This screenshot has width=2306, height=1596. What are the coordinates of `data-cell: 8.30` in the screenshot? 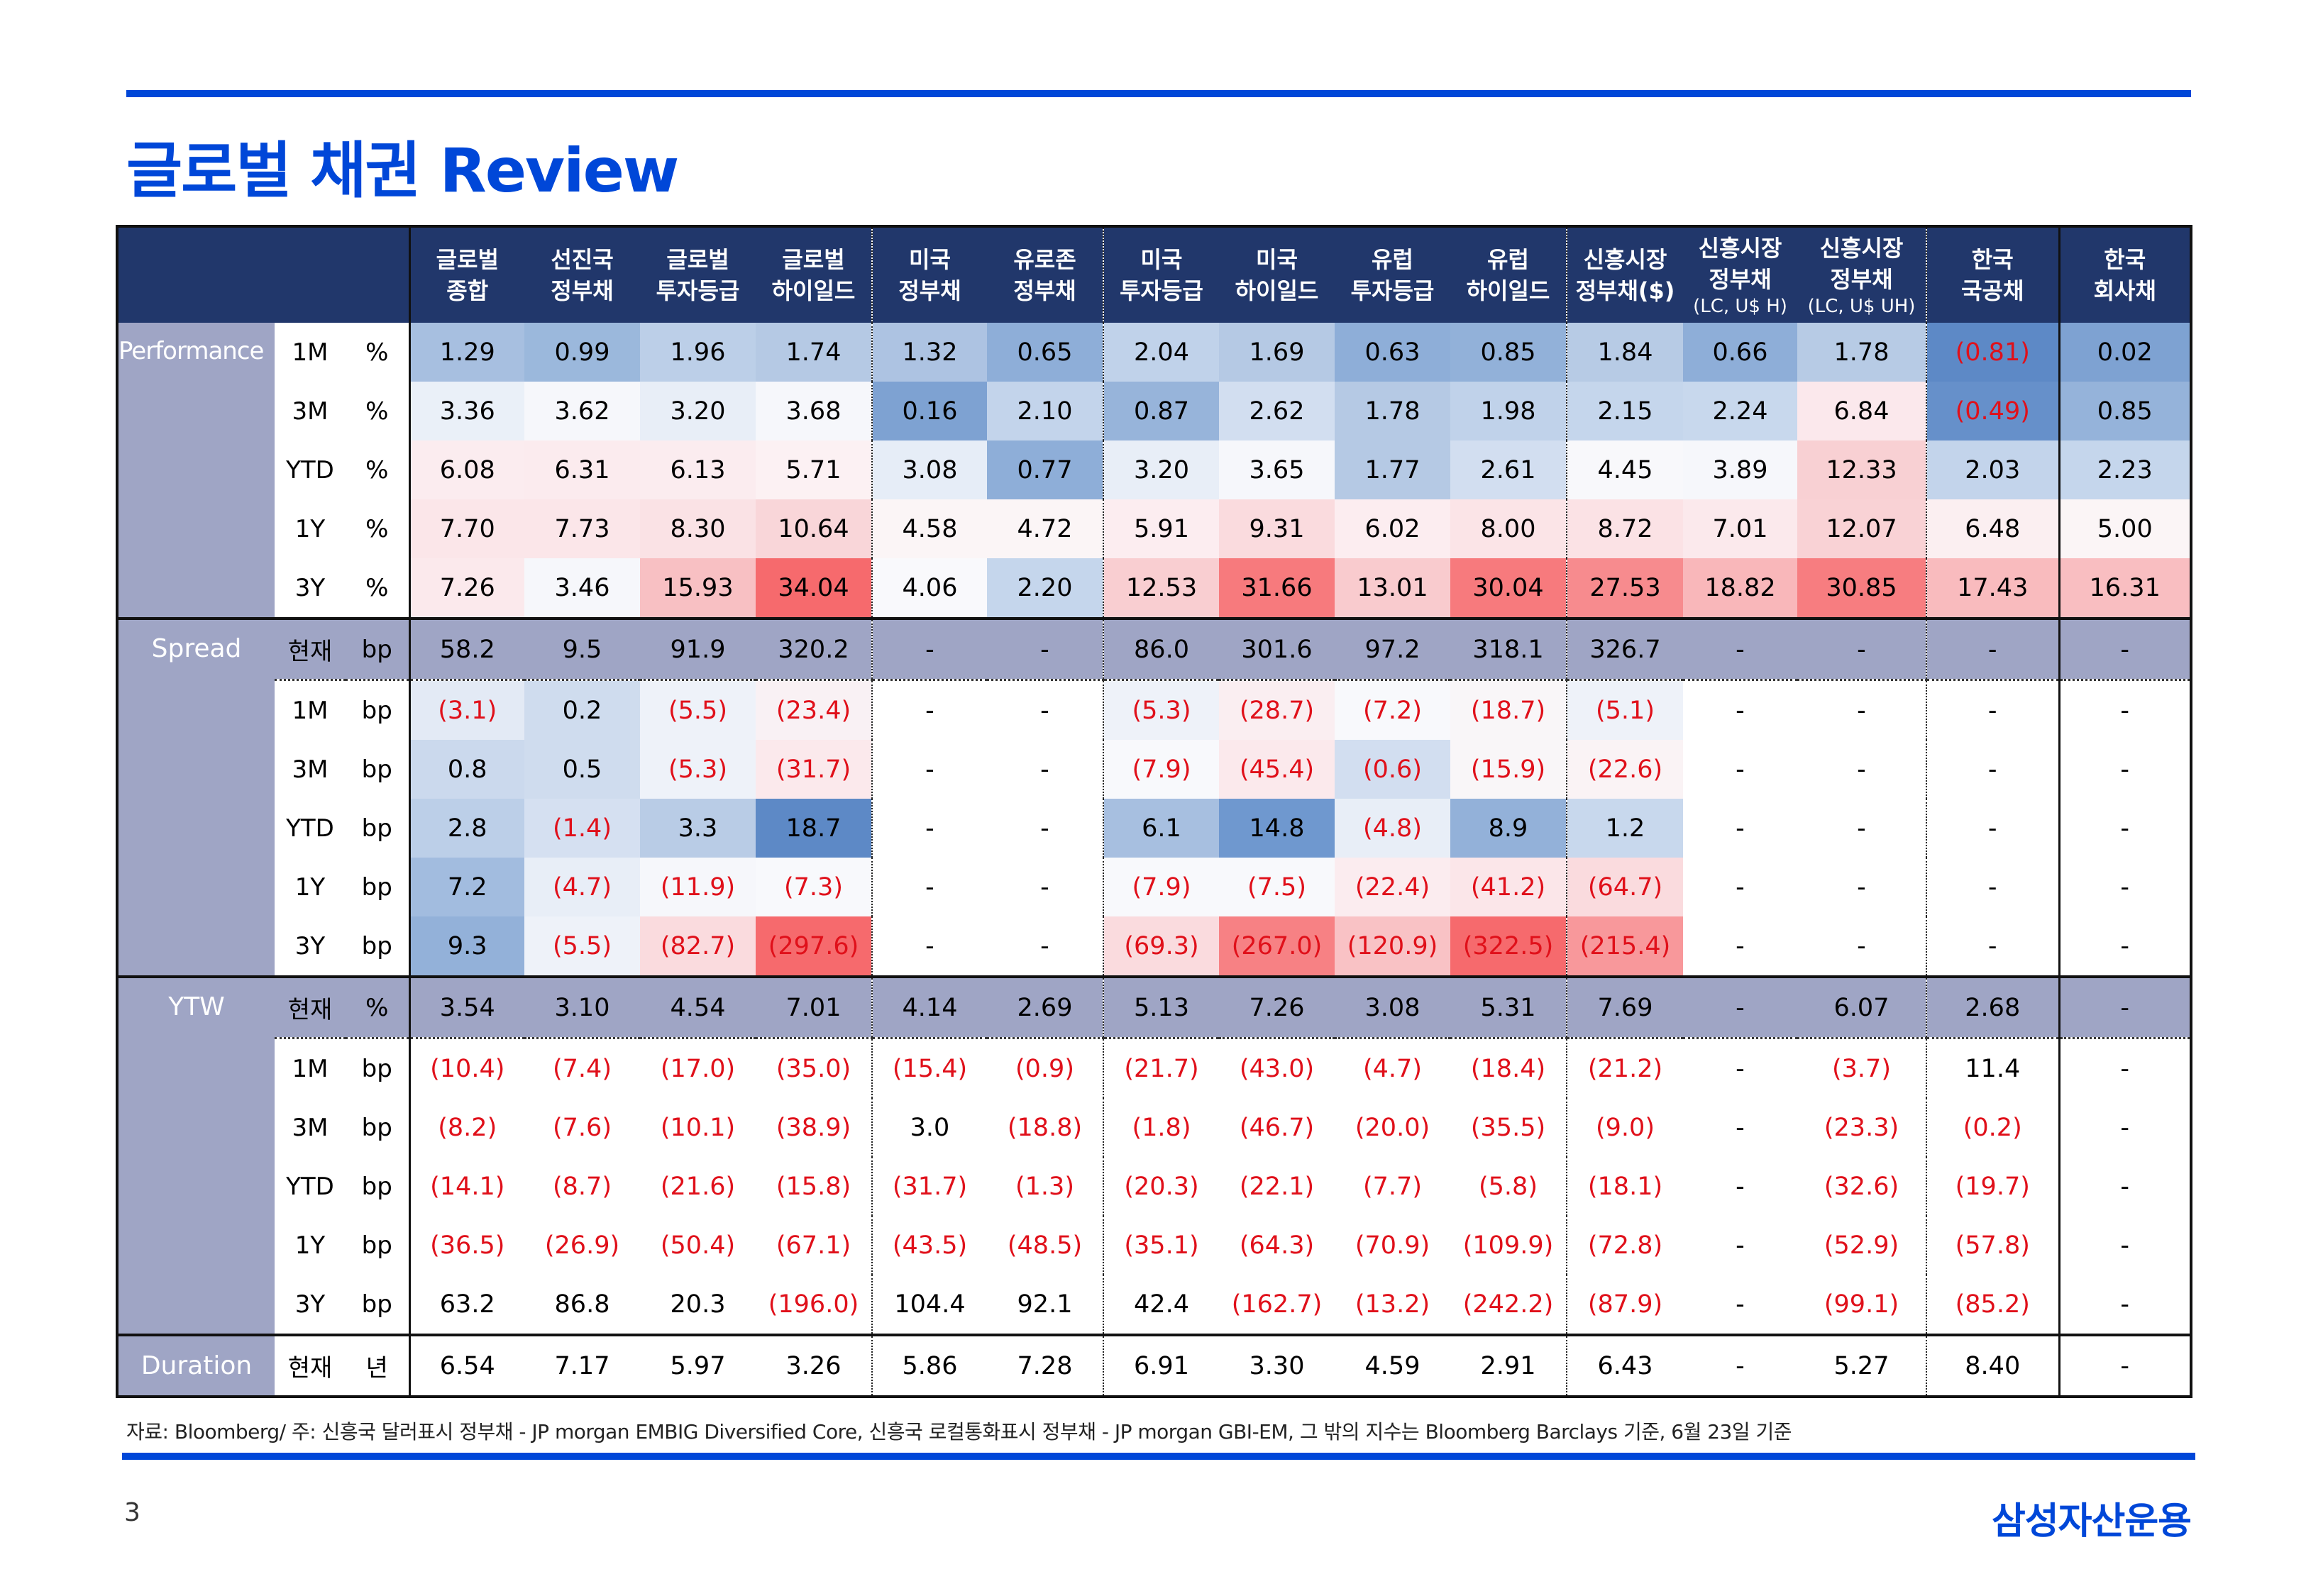 It's located at (698, 528).